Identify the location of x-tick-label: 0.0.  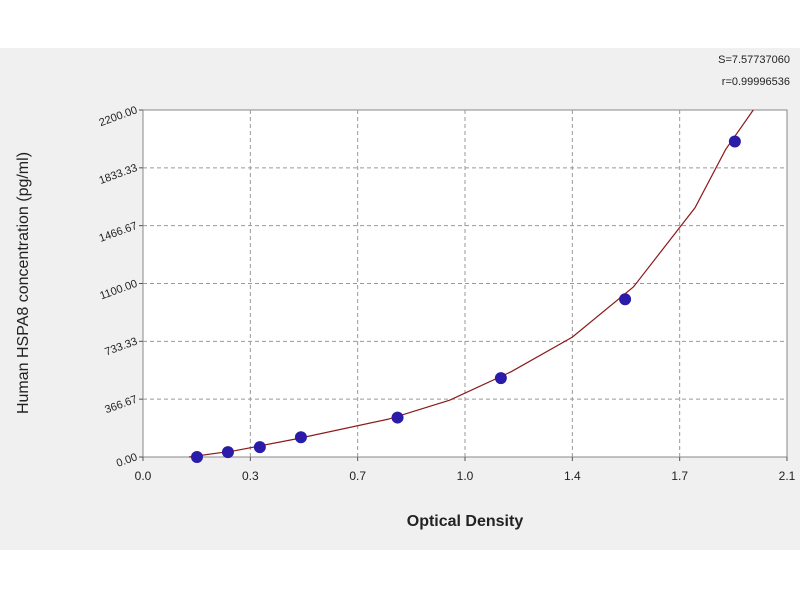
(143, 476).